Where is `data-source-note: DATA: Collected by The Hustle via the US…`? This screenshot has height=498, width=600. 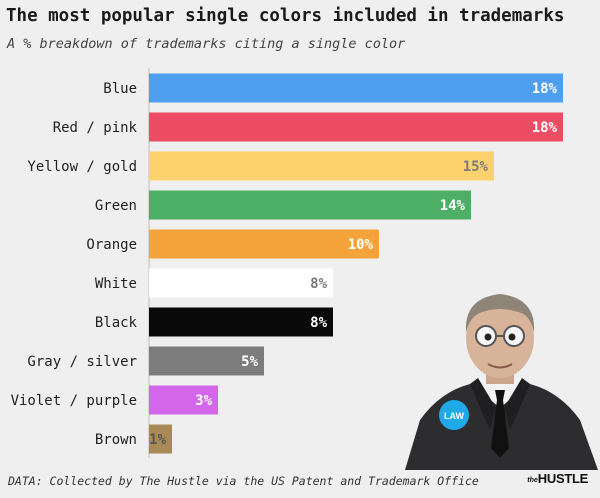
data-source-note: DATA: Collected by The Hustle via the US… is located at coordinates (243, 481).